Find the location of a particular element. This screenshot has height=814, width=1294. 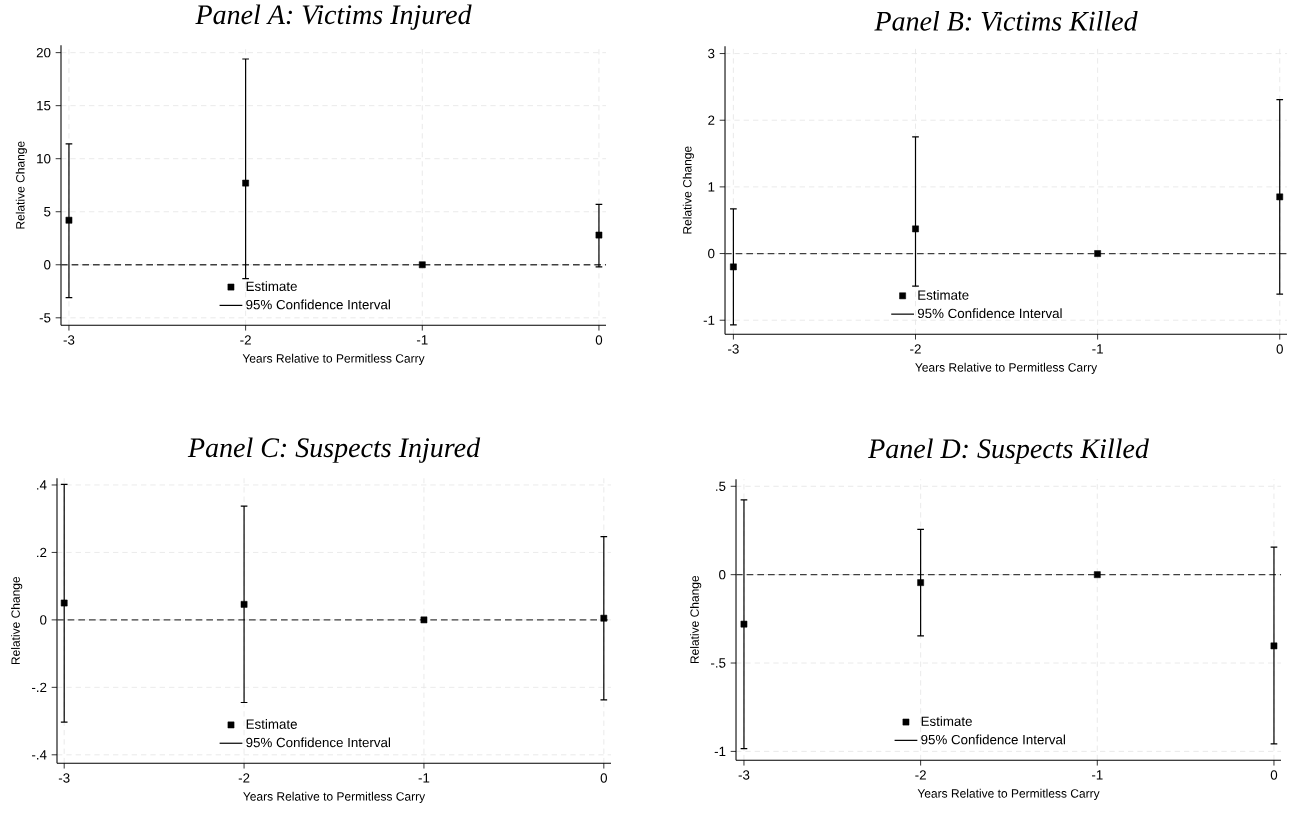

chart-title: Panel D: Suspects Killed is located at coordinates (1008, 451).